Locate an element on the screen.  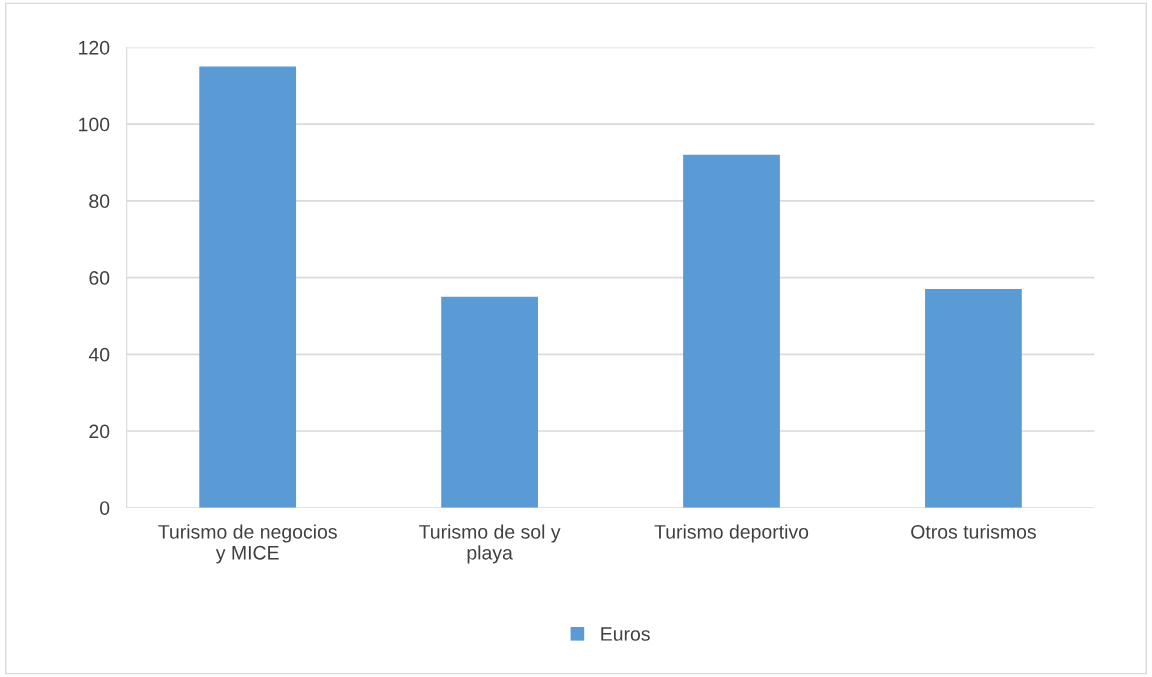
x-tick-label: Turismo de negocios y MICE is located at coordinates (247, 544).